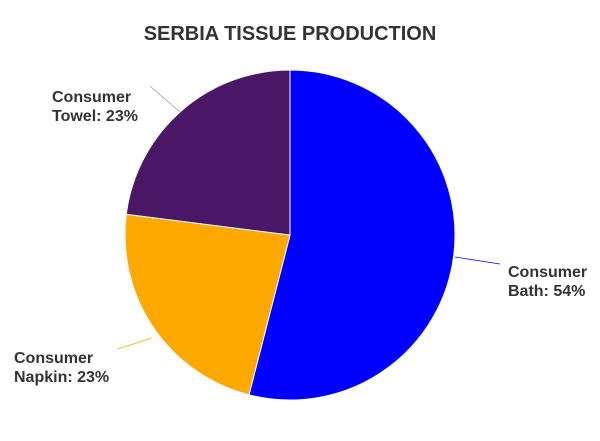 Image resolution: width=600 pixels, height=441 pixels. What do you see at coordinates (208, 152) in the screenshot?
I see `pie-slice-consumer-towel` at bounding box center [208, 152].